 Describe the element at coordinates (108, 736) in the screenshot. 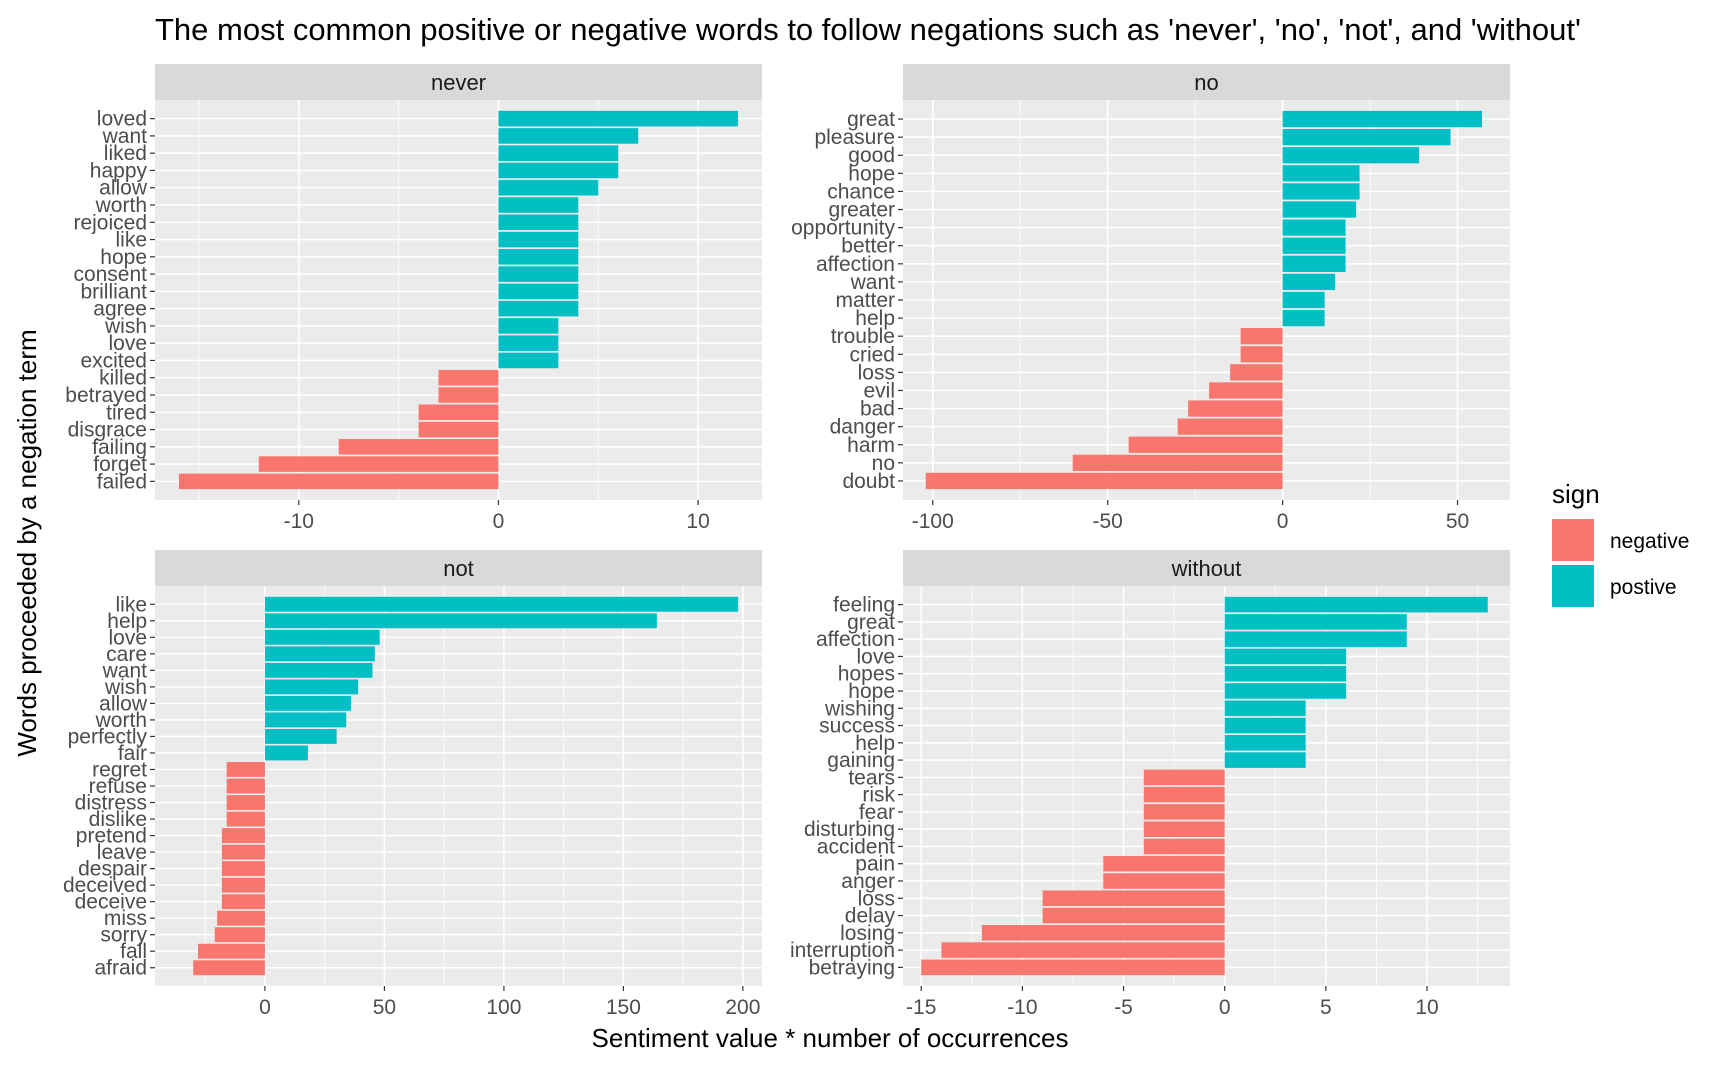

I see `category-label: perfectly` at that location.